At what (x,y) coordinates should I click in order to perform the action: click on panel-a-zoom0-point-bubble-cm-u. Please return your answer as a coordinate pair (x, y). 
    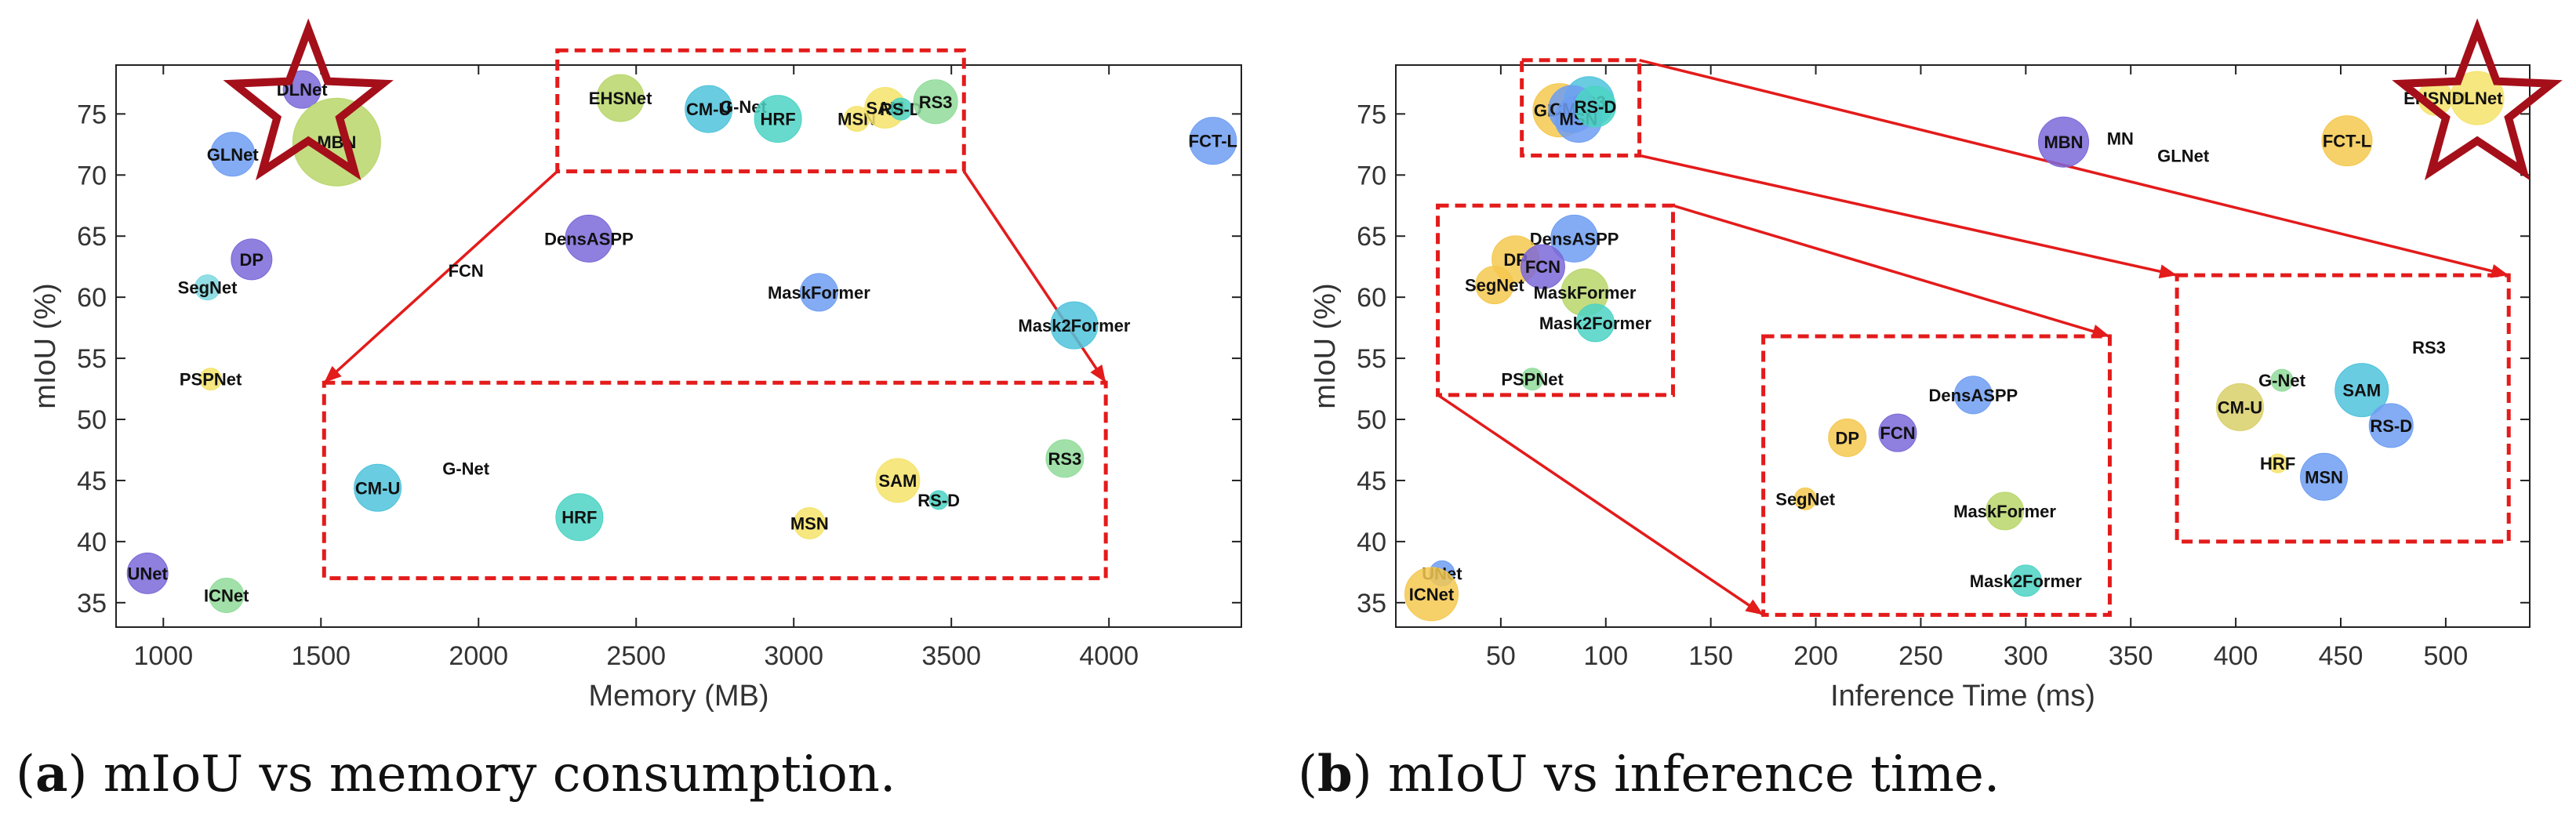
    Looking at the image, I should click on (378, 487).